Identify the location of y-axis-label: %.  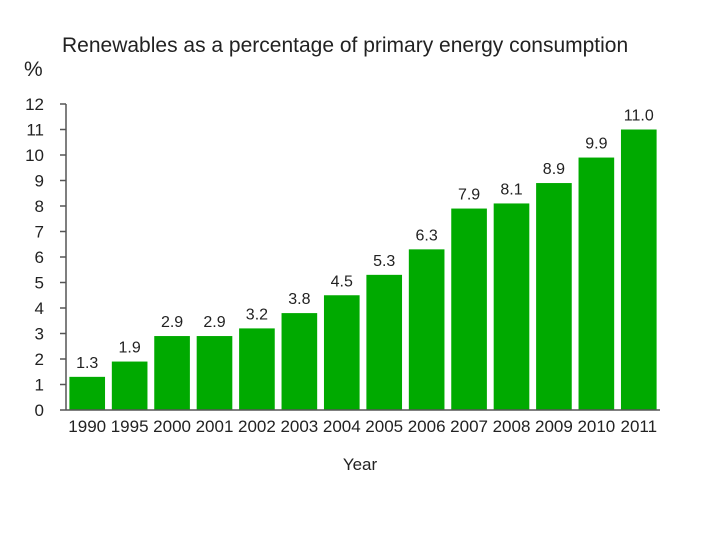
(33, 69).